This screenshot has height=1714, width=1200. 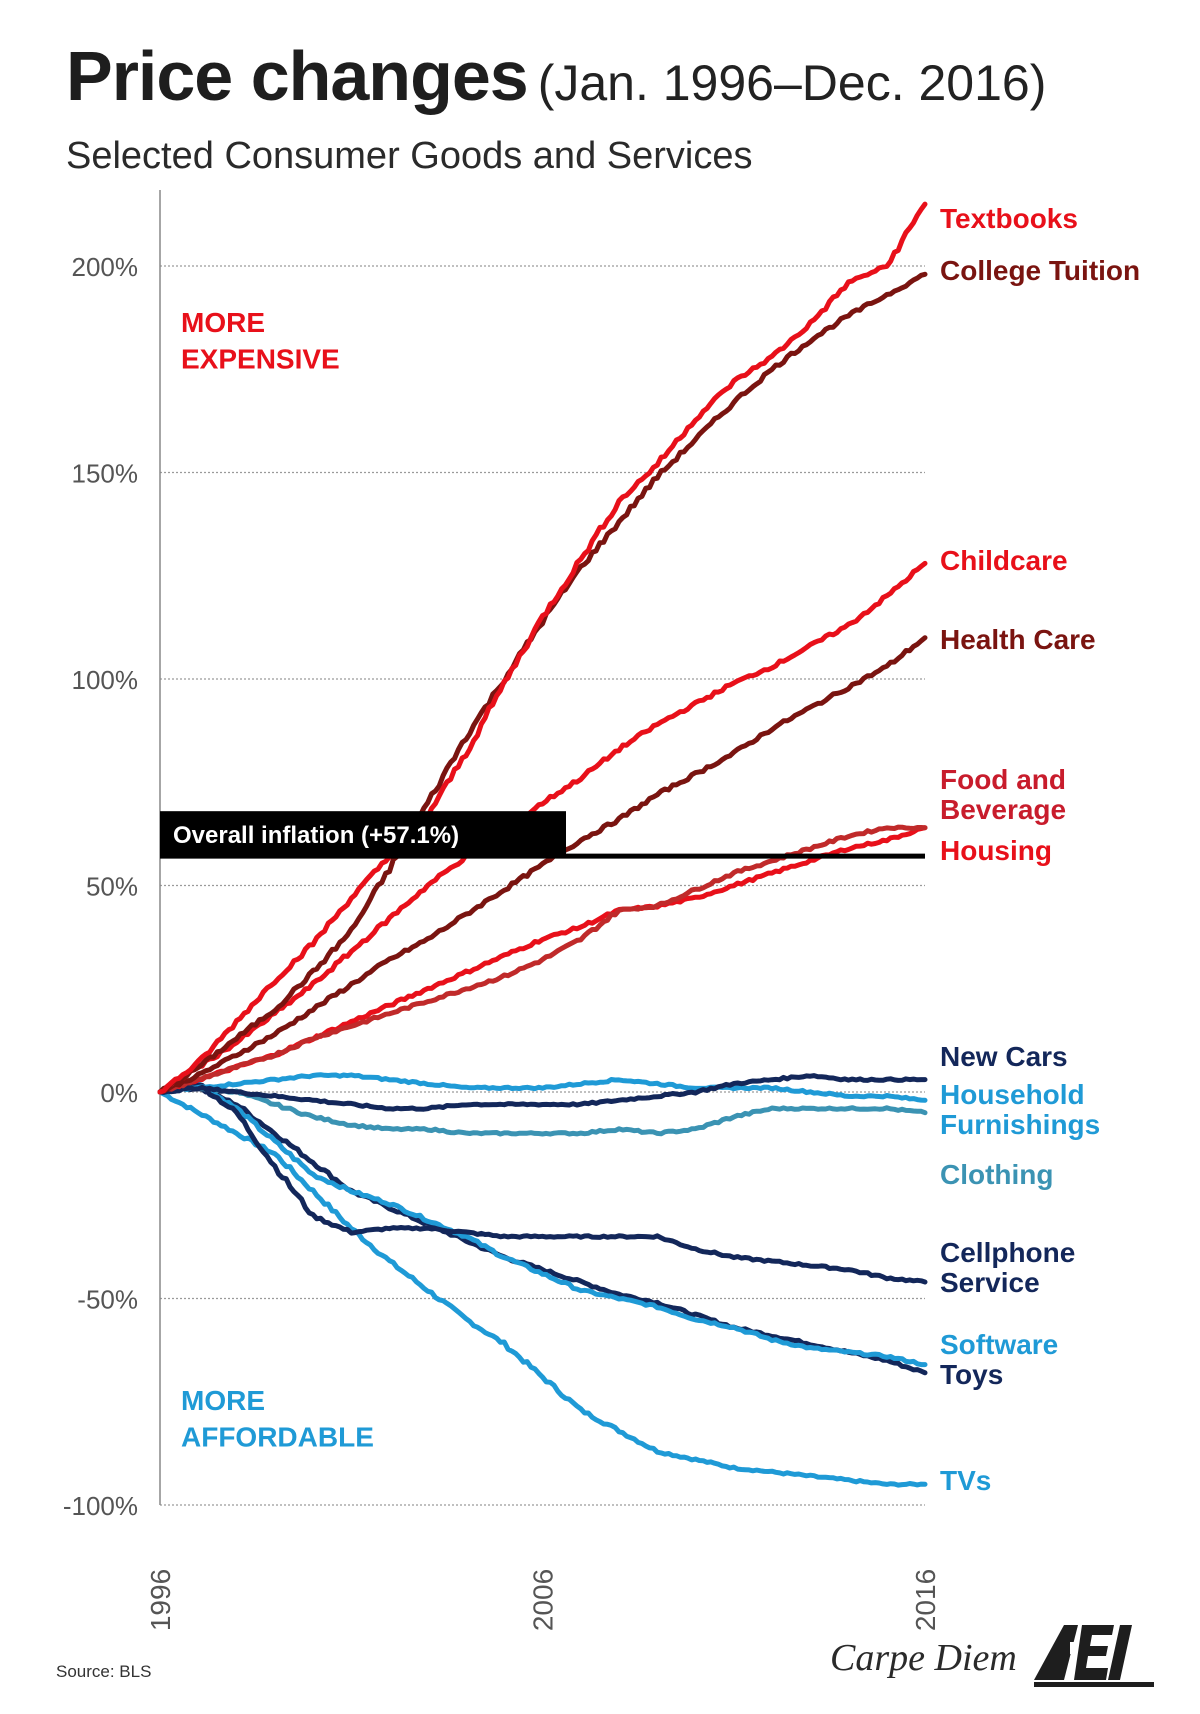 I want to click on x-tick-label: 1996, so click(x=160, y=1600).